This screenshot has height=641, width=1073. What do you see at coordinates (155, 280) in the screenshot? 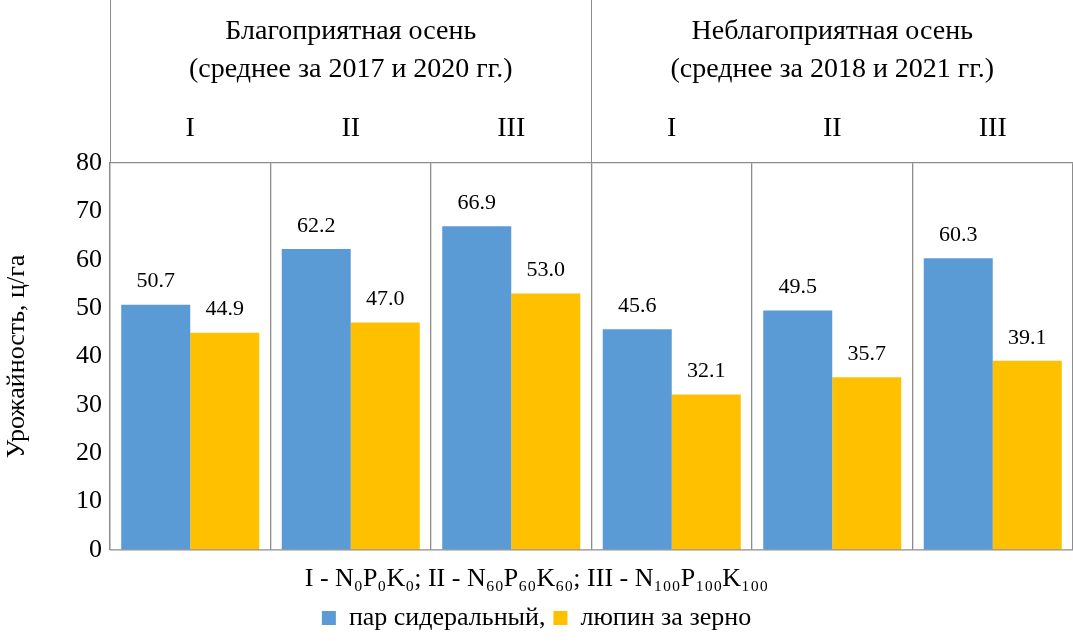
I see `text: 50.7` at bounding box center [155, 280].